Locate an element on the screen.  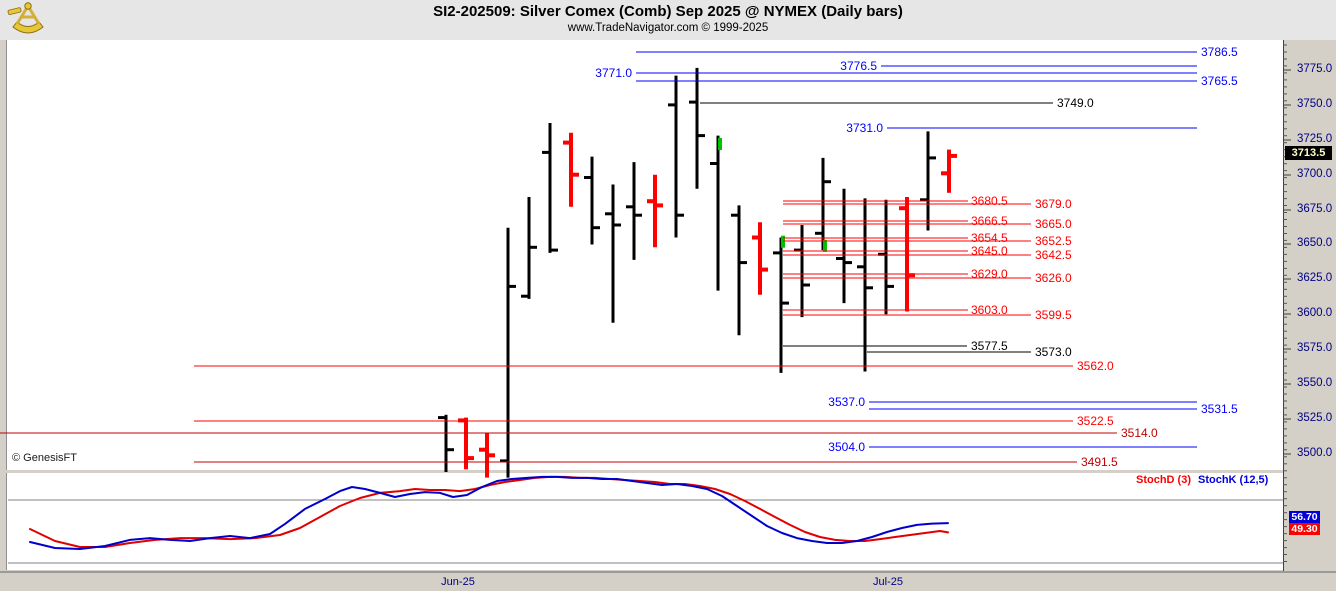
price-tick-label: 3600.0 is located at coordinates (1315, 313).